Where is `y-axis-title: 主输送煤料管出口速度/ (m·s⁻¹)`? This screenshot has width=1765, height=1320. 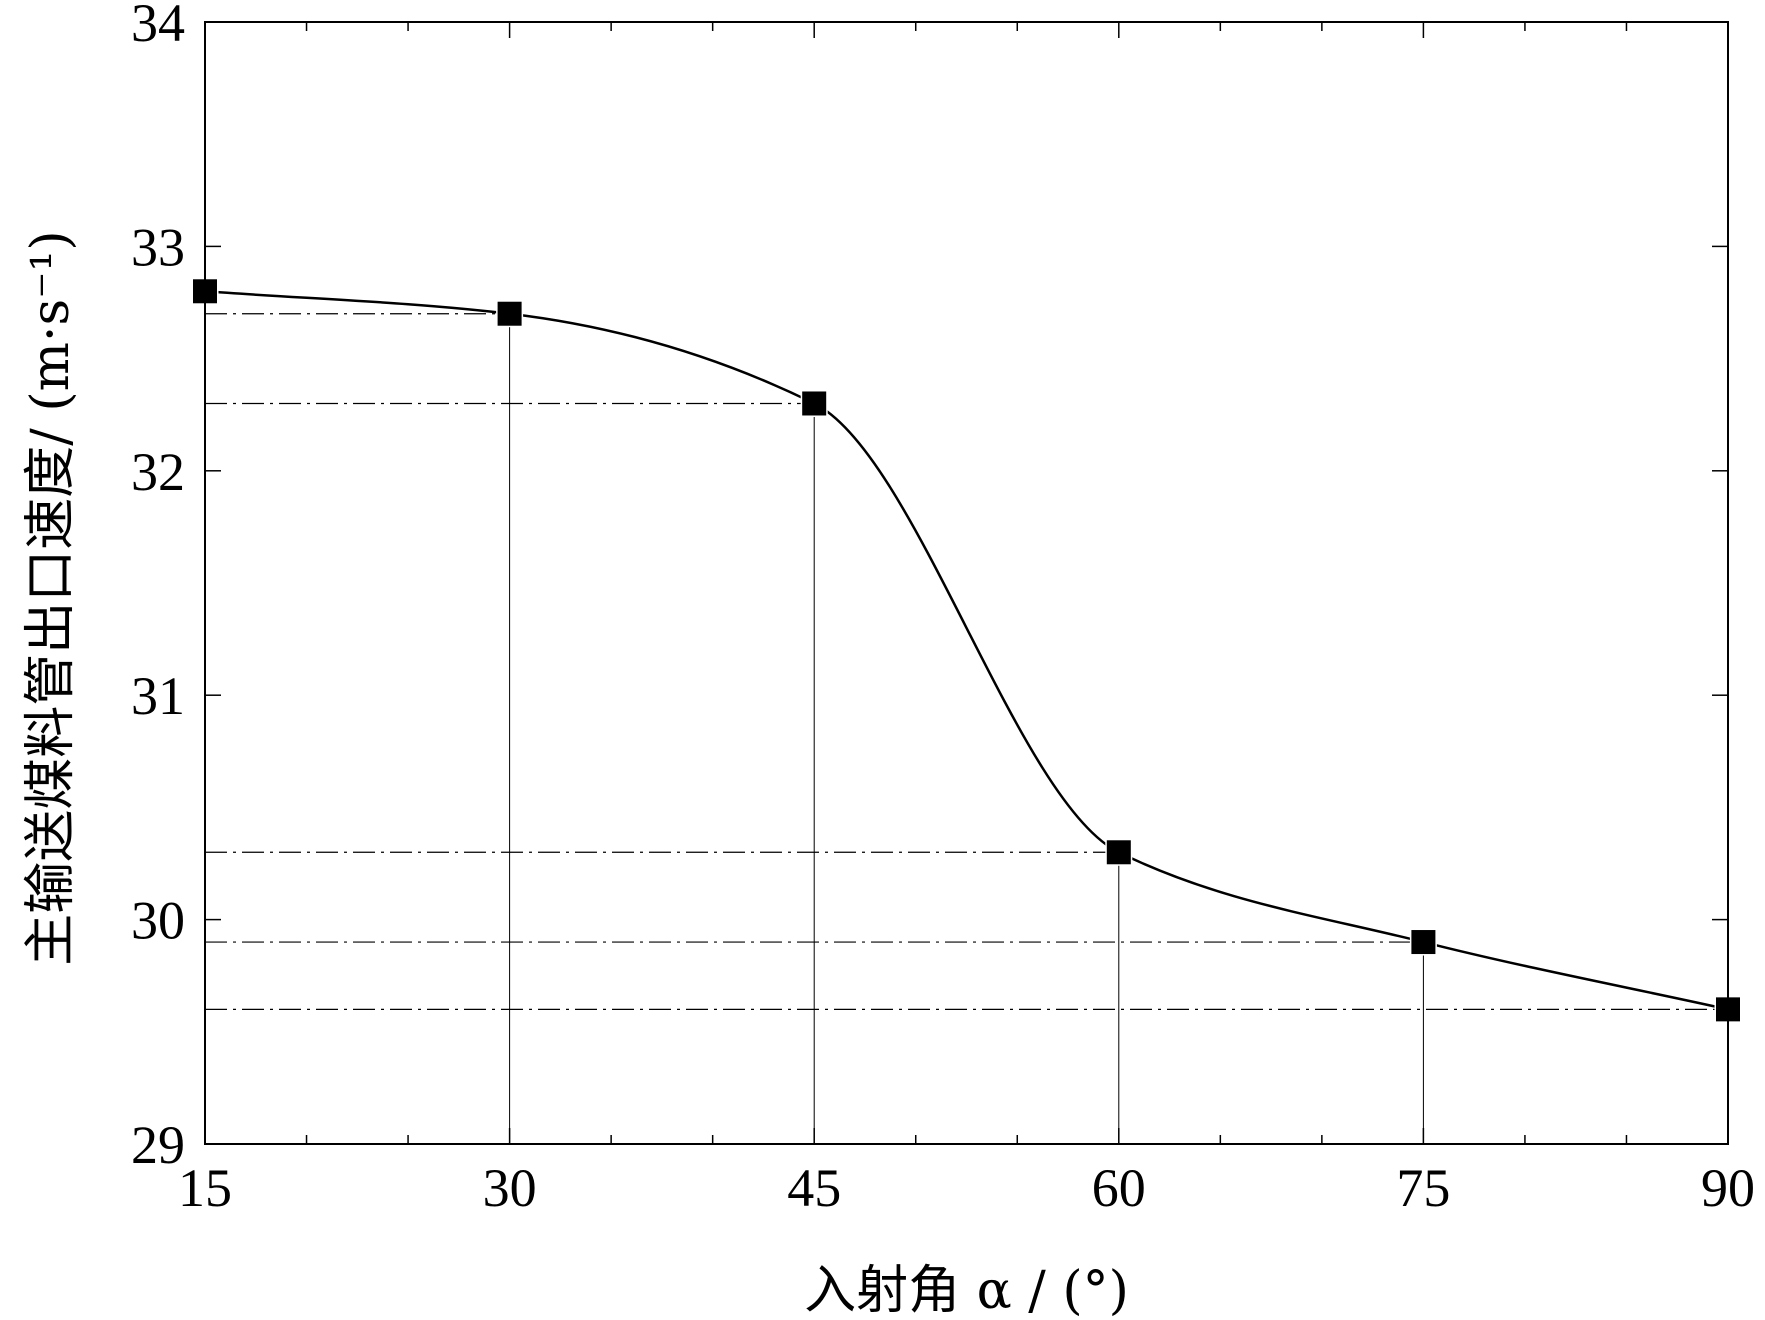
y-axis-title: 主输送煤料管出口速度/ (m·s⁻¹) is located at coordinates (51, 597).